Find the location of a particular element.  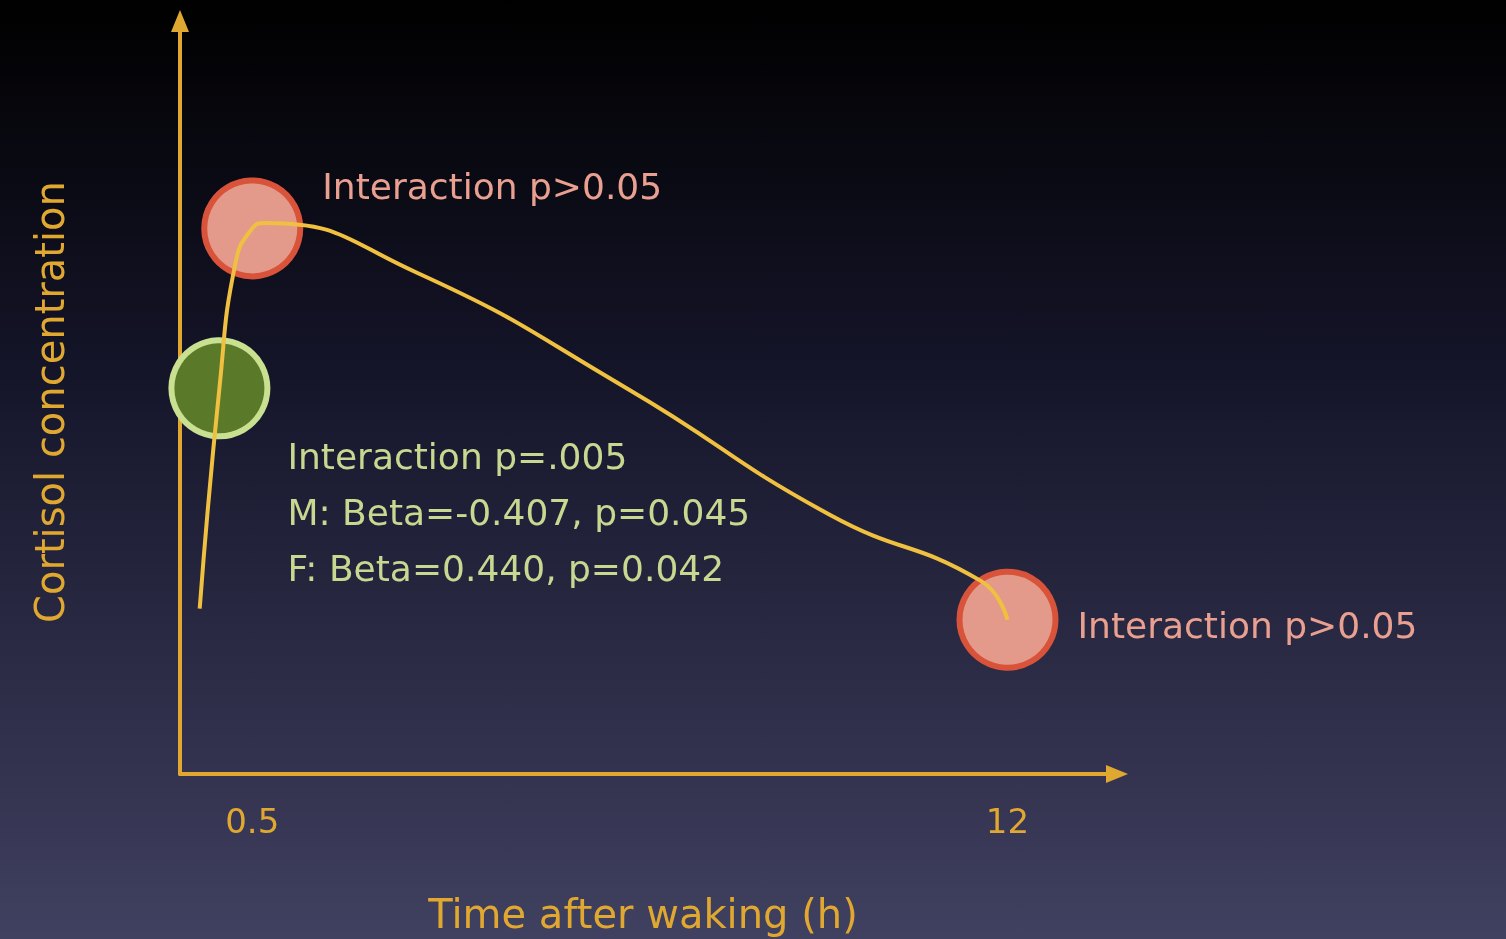

x-tick-label: 0.5 is located at coordinates (252, 821).